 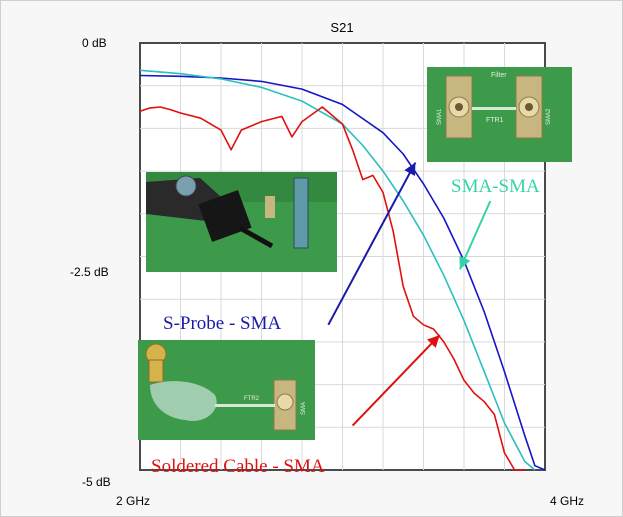 What do you see at coordinates (238, 466) in the screenshot?
I see `annotation-soldered-cable-sma: Soldered Cable - SMA` at bounding box center [238, 466].